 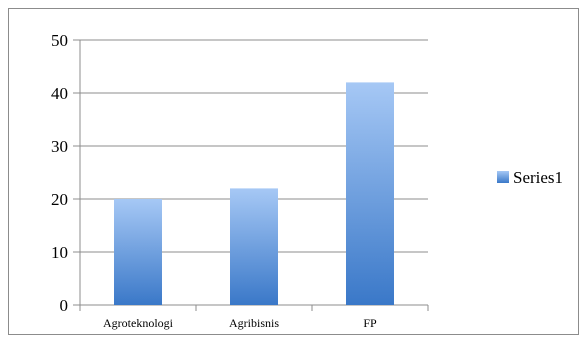 I want to click on y-tick-label: 30, so click(x=59, y=146).